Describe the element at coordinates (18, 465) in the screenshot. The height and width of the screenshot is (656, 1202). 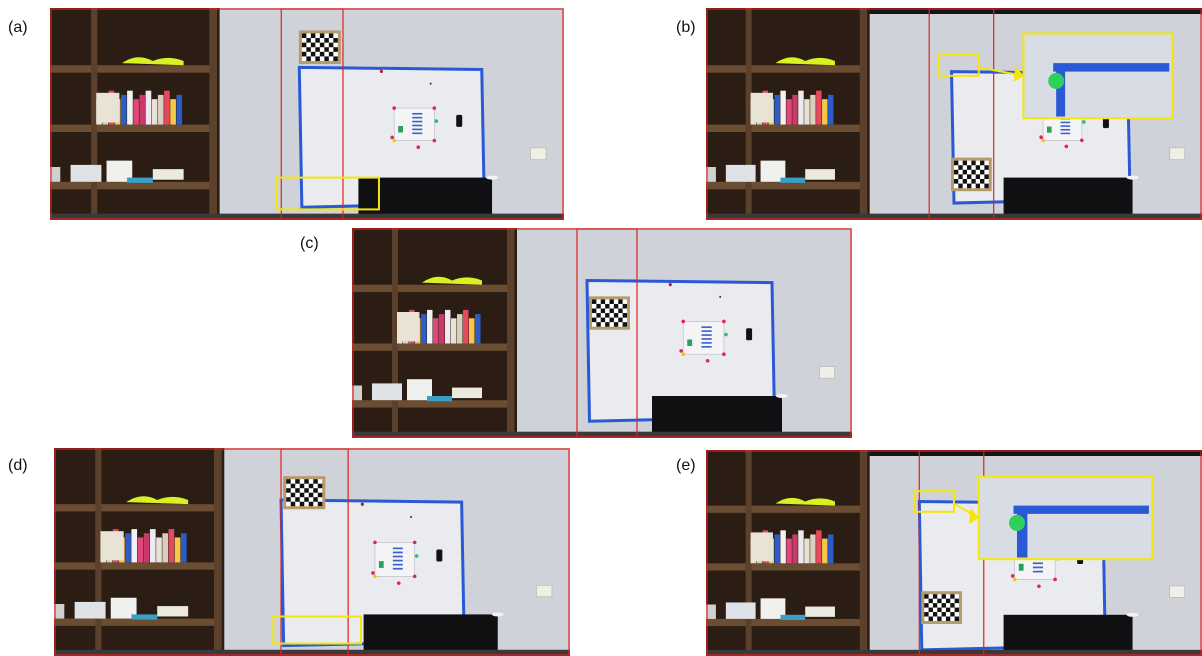
I see `panel-d-label: (d)` at that location.